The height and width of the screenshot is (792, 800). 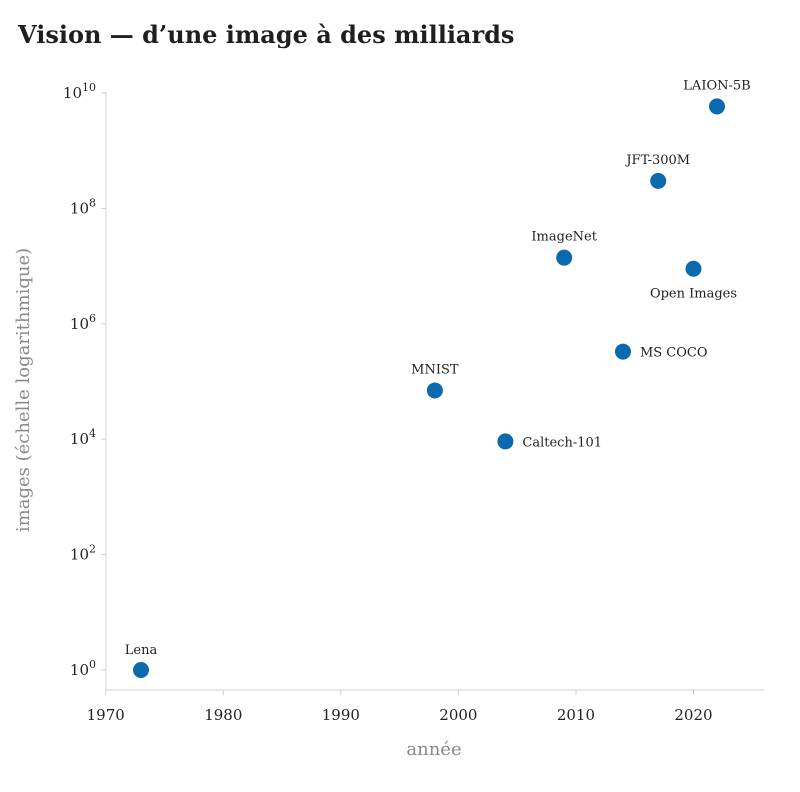 What do you see at coordinates (83, 553) in the screenshot?
I see `y-tick-label: 10²` at bounding box center [83, 553].